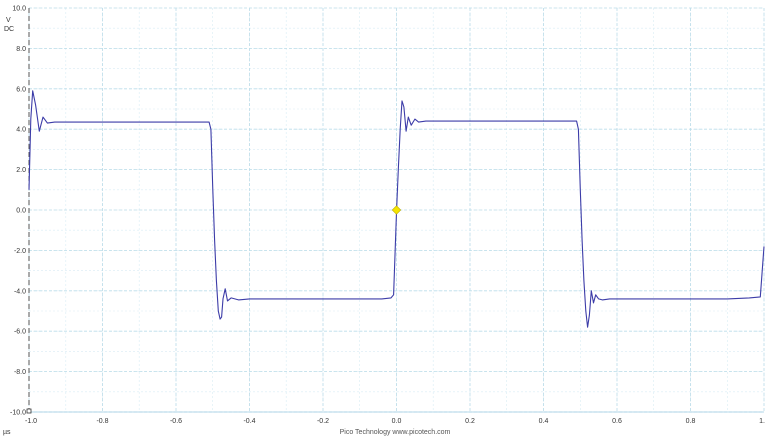 The image size is (765, 437). What do you see at coordinates (470, 421) in the screenshot?
I see `x-tick-label: 0.2` at bounding box center [470, 421].